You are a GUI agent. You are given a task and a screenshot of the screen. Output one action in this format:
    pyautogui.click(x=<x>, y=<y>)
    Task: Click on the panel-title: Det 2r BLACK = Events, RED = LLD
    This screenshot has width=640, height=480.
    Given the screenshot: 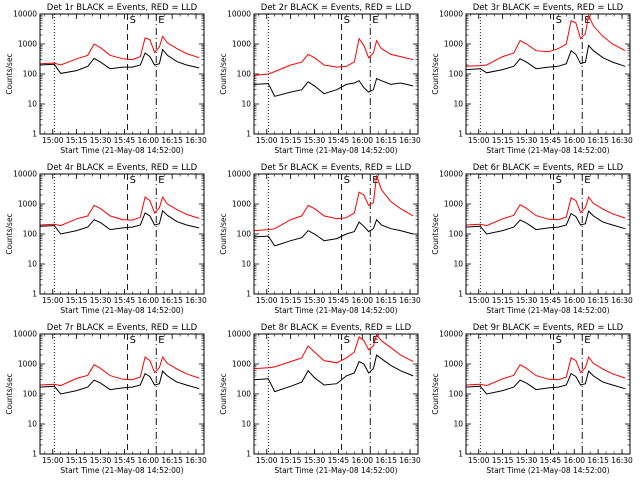 What is the action you would take?
    pyautogui.click(x=336, y=8)
    